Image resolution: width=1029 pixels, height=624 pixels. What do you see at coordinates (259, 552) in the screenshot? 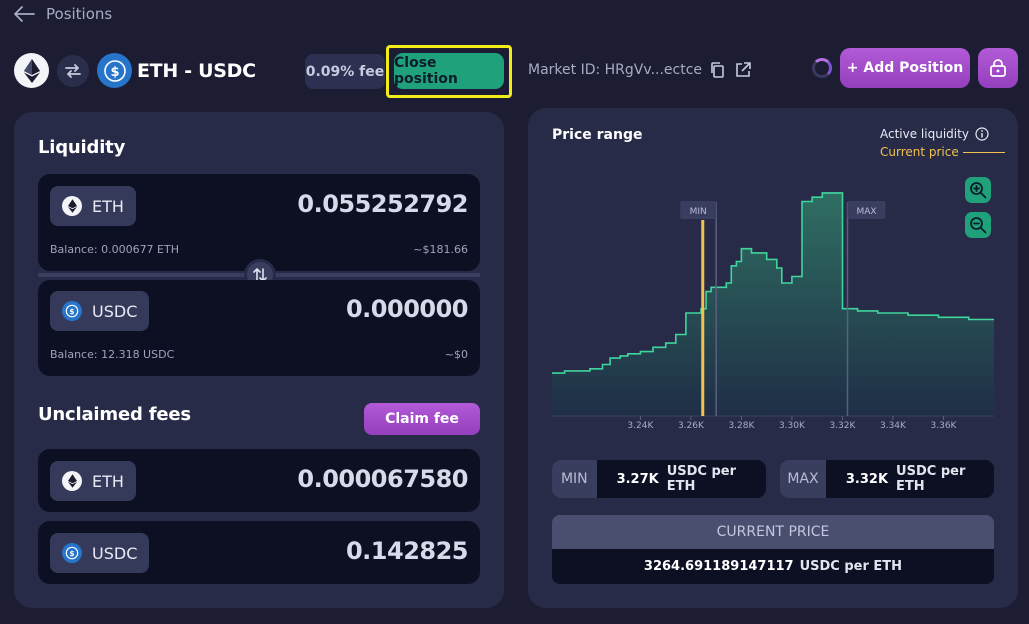
I see `fee-usdc-box: $ USDC 0.142825` at bounding box center [259, 552].